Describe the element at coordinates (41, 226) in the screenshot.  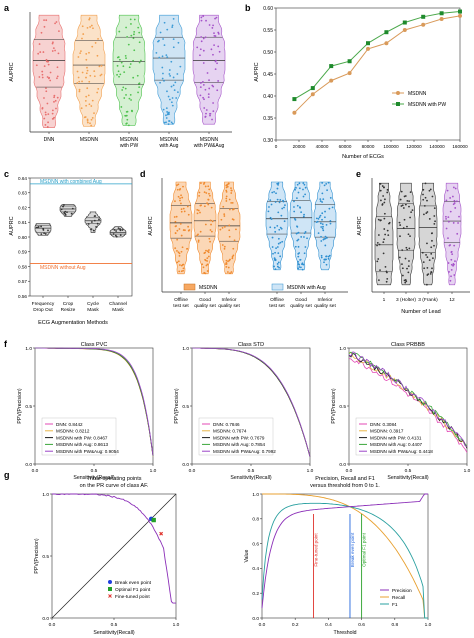
I see `panel-c-violin-0-point` at that location.